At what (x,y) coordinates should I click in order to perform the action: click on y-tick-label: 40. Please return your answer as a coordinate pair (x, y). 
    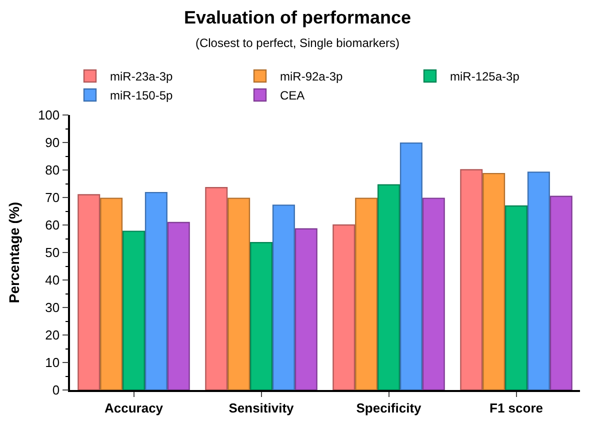
    Looking at the image, I should click on (52, 280).